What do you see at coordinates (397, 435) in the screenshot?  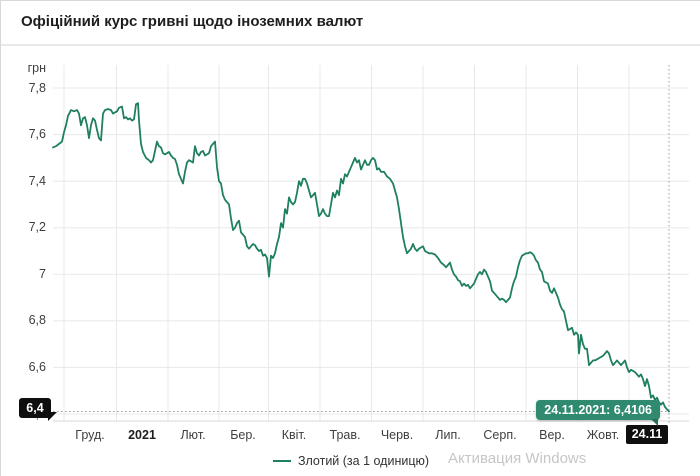 I see `x-tick-label: Черв.` at bounding box center [397, 435].